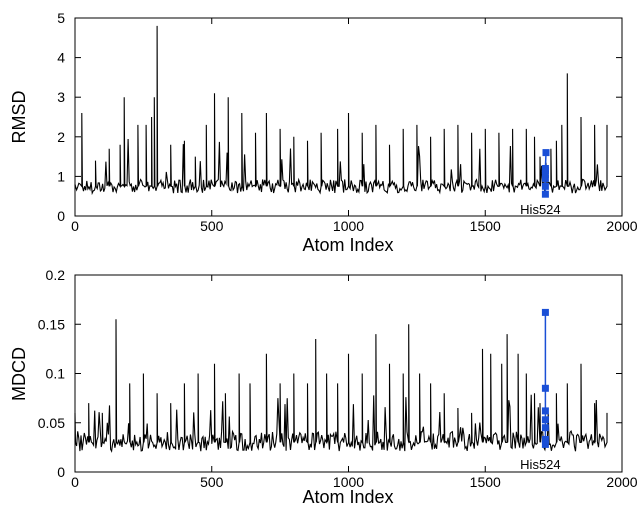 The image size is (639, 512). Describe the element at coordinates (348, 226) in the screenshot. I see `rmsd-x-tick-label: 1000` at that location.